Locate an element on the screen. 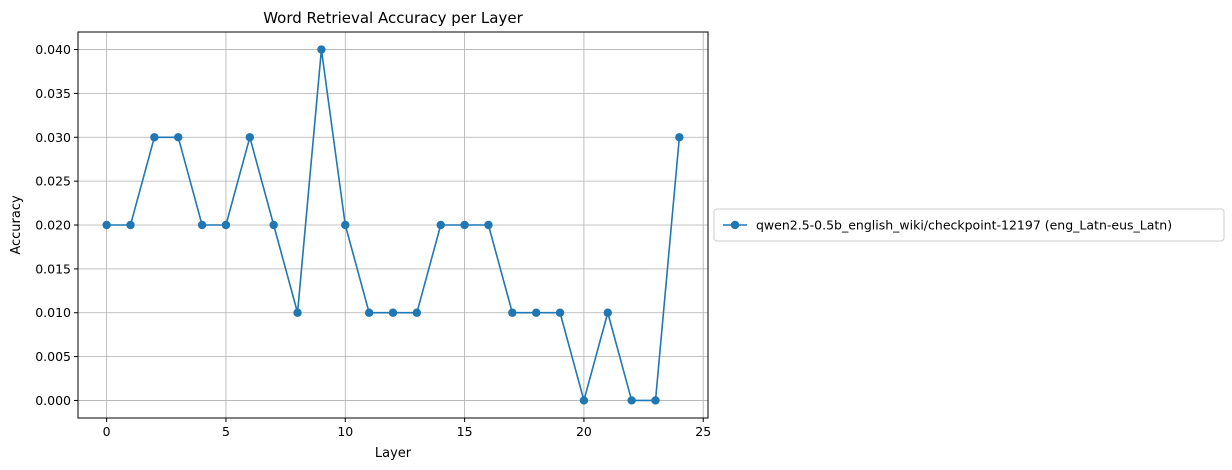  legend-box is located at coordinates (969, 225).